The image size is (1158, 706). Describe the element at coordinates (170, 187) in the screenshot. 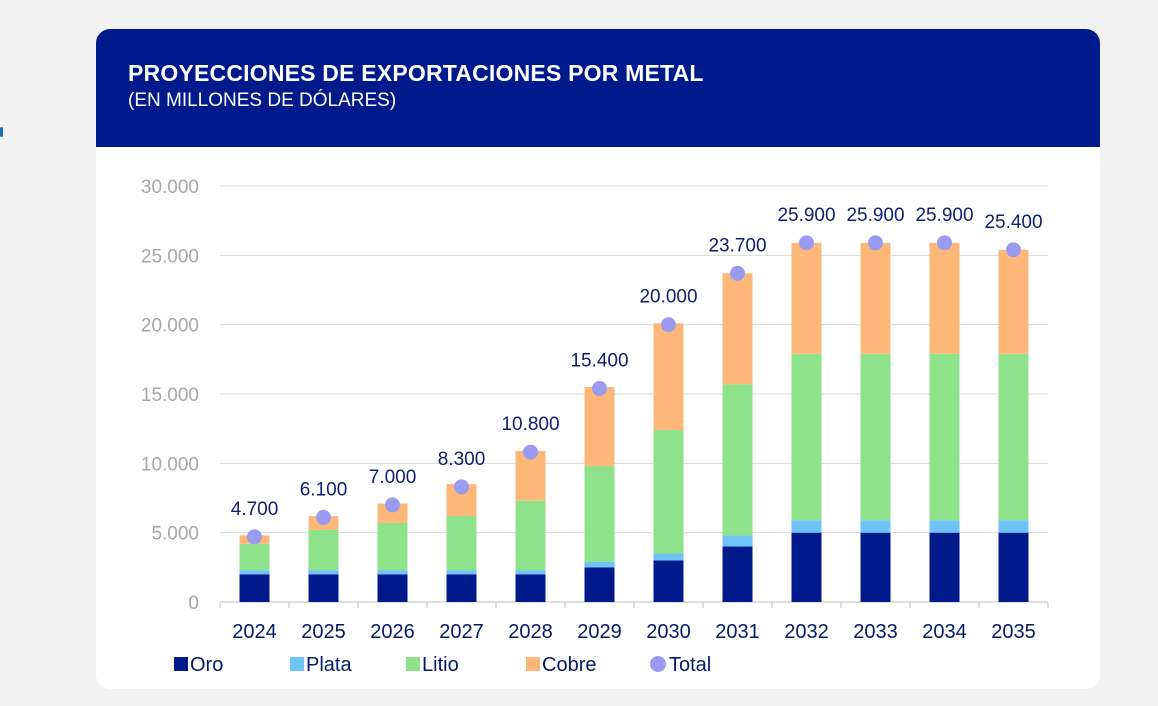

I see `y-tick-label: 30.000` at that location.